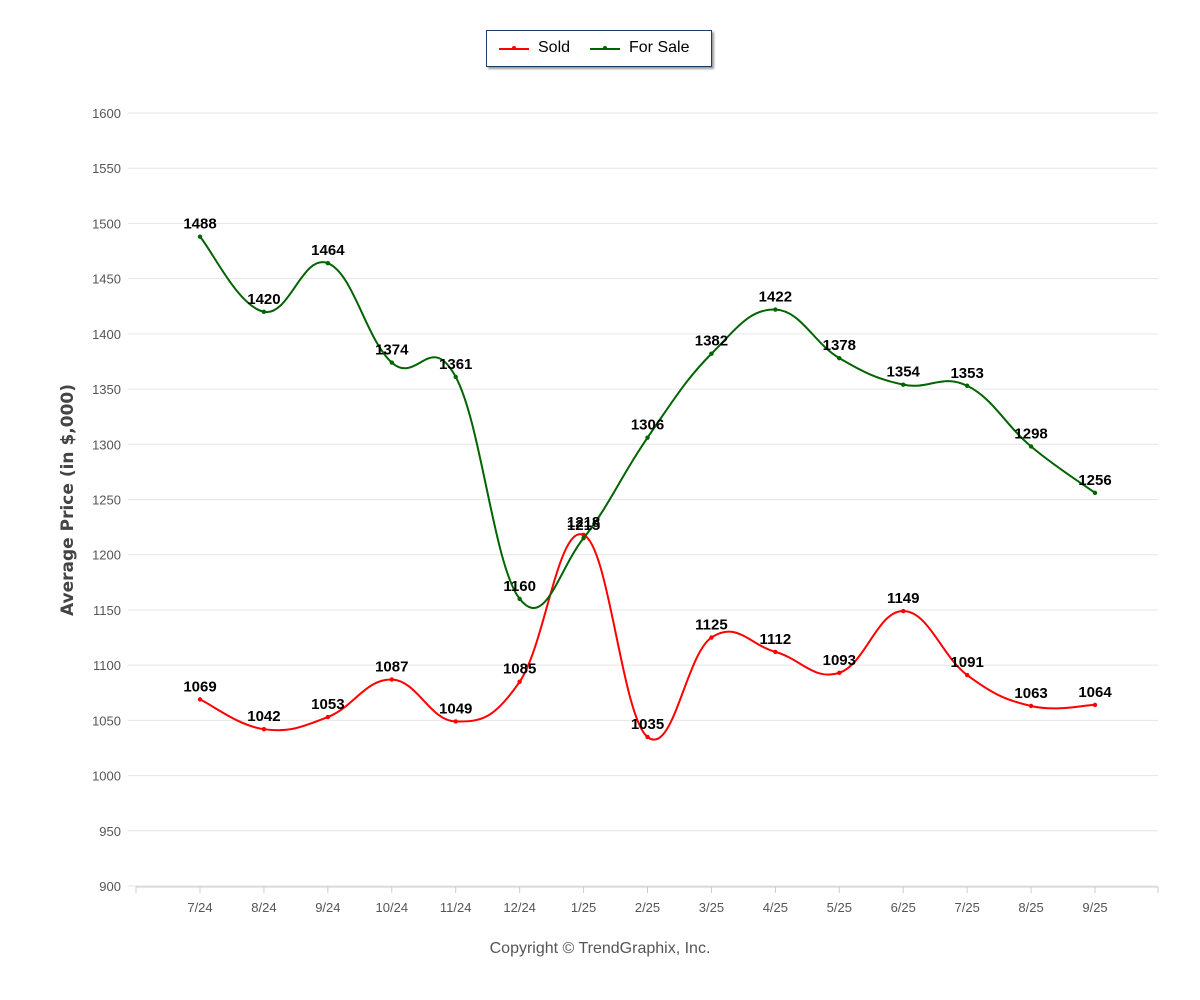 The height and width of the screenshot is (1000, 1200). What do you see at coordinates (455, 708) in the screenshot?
I see `sold-data-label: 1049` at bounding box center [455, 708].